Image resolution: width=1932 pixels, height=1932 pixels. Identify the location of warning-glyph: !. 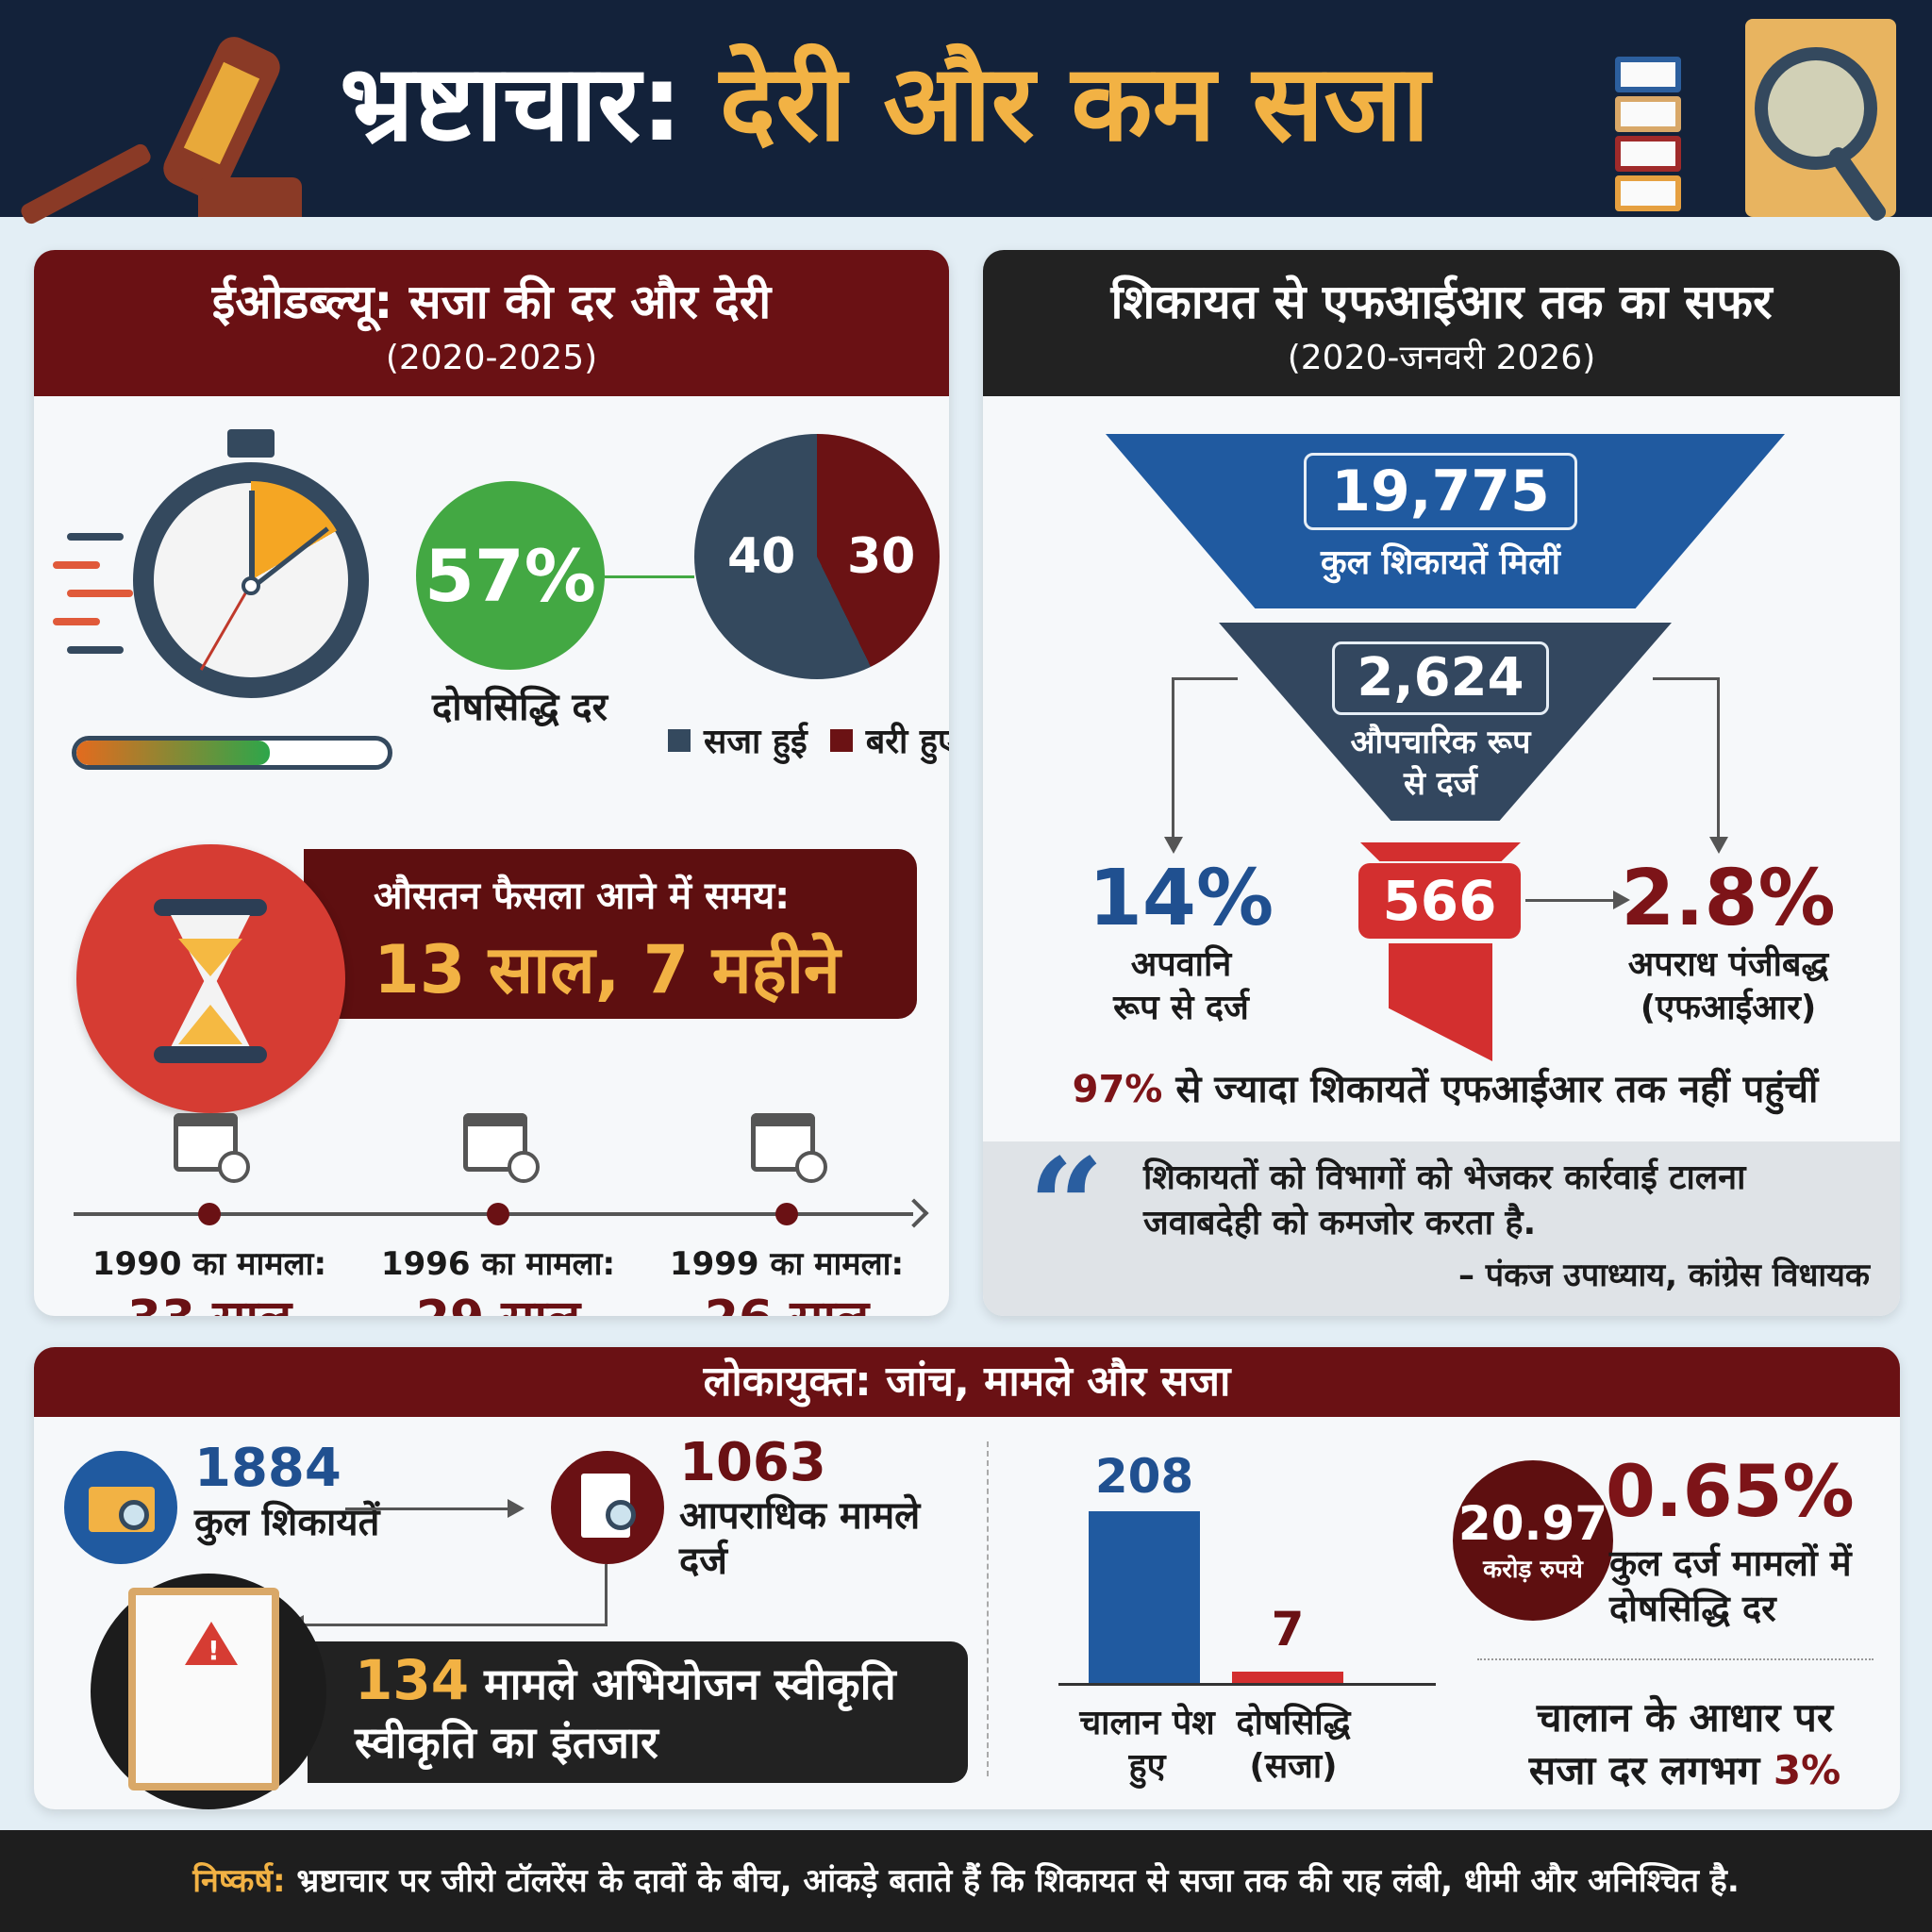
(214, 1650).